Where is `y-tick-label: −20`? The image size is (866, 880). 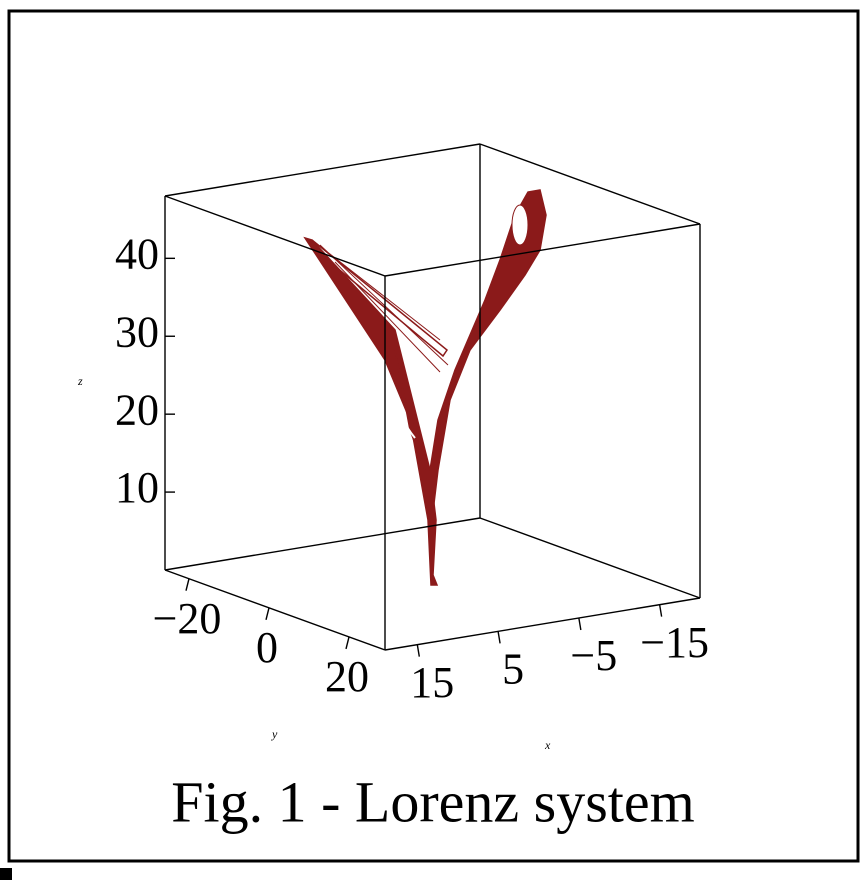
y-tick-label: −20 is located at coordinates (187, 618).